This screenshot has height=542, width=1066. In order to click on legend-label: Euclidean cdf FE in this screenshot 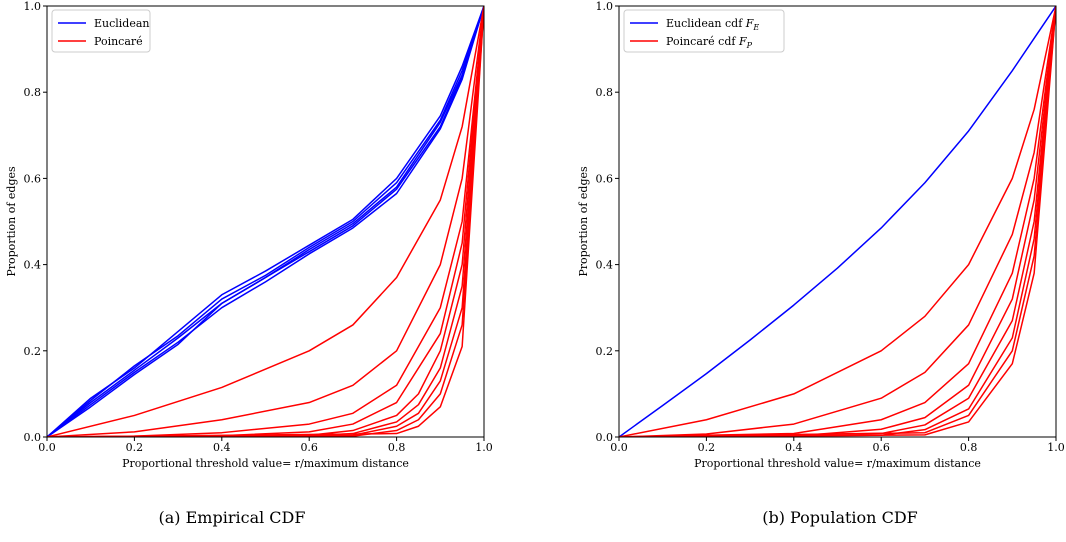, I will do `click(712, 24)`.